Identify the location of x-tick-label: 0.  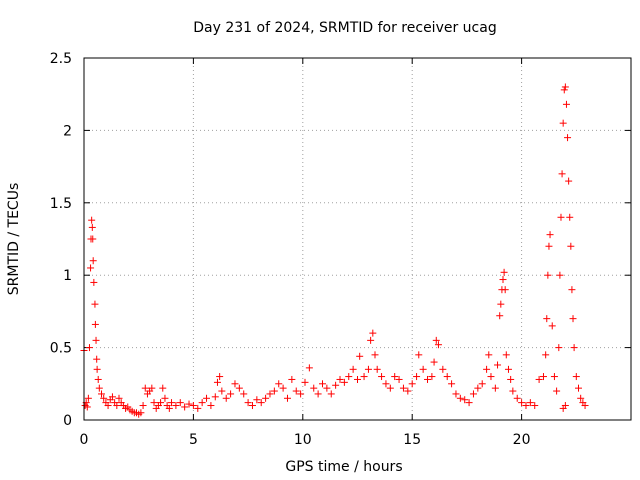
(84, 440).